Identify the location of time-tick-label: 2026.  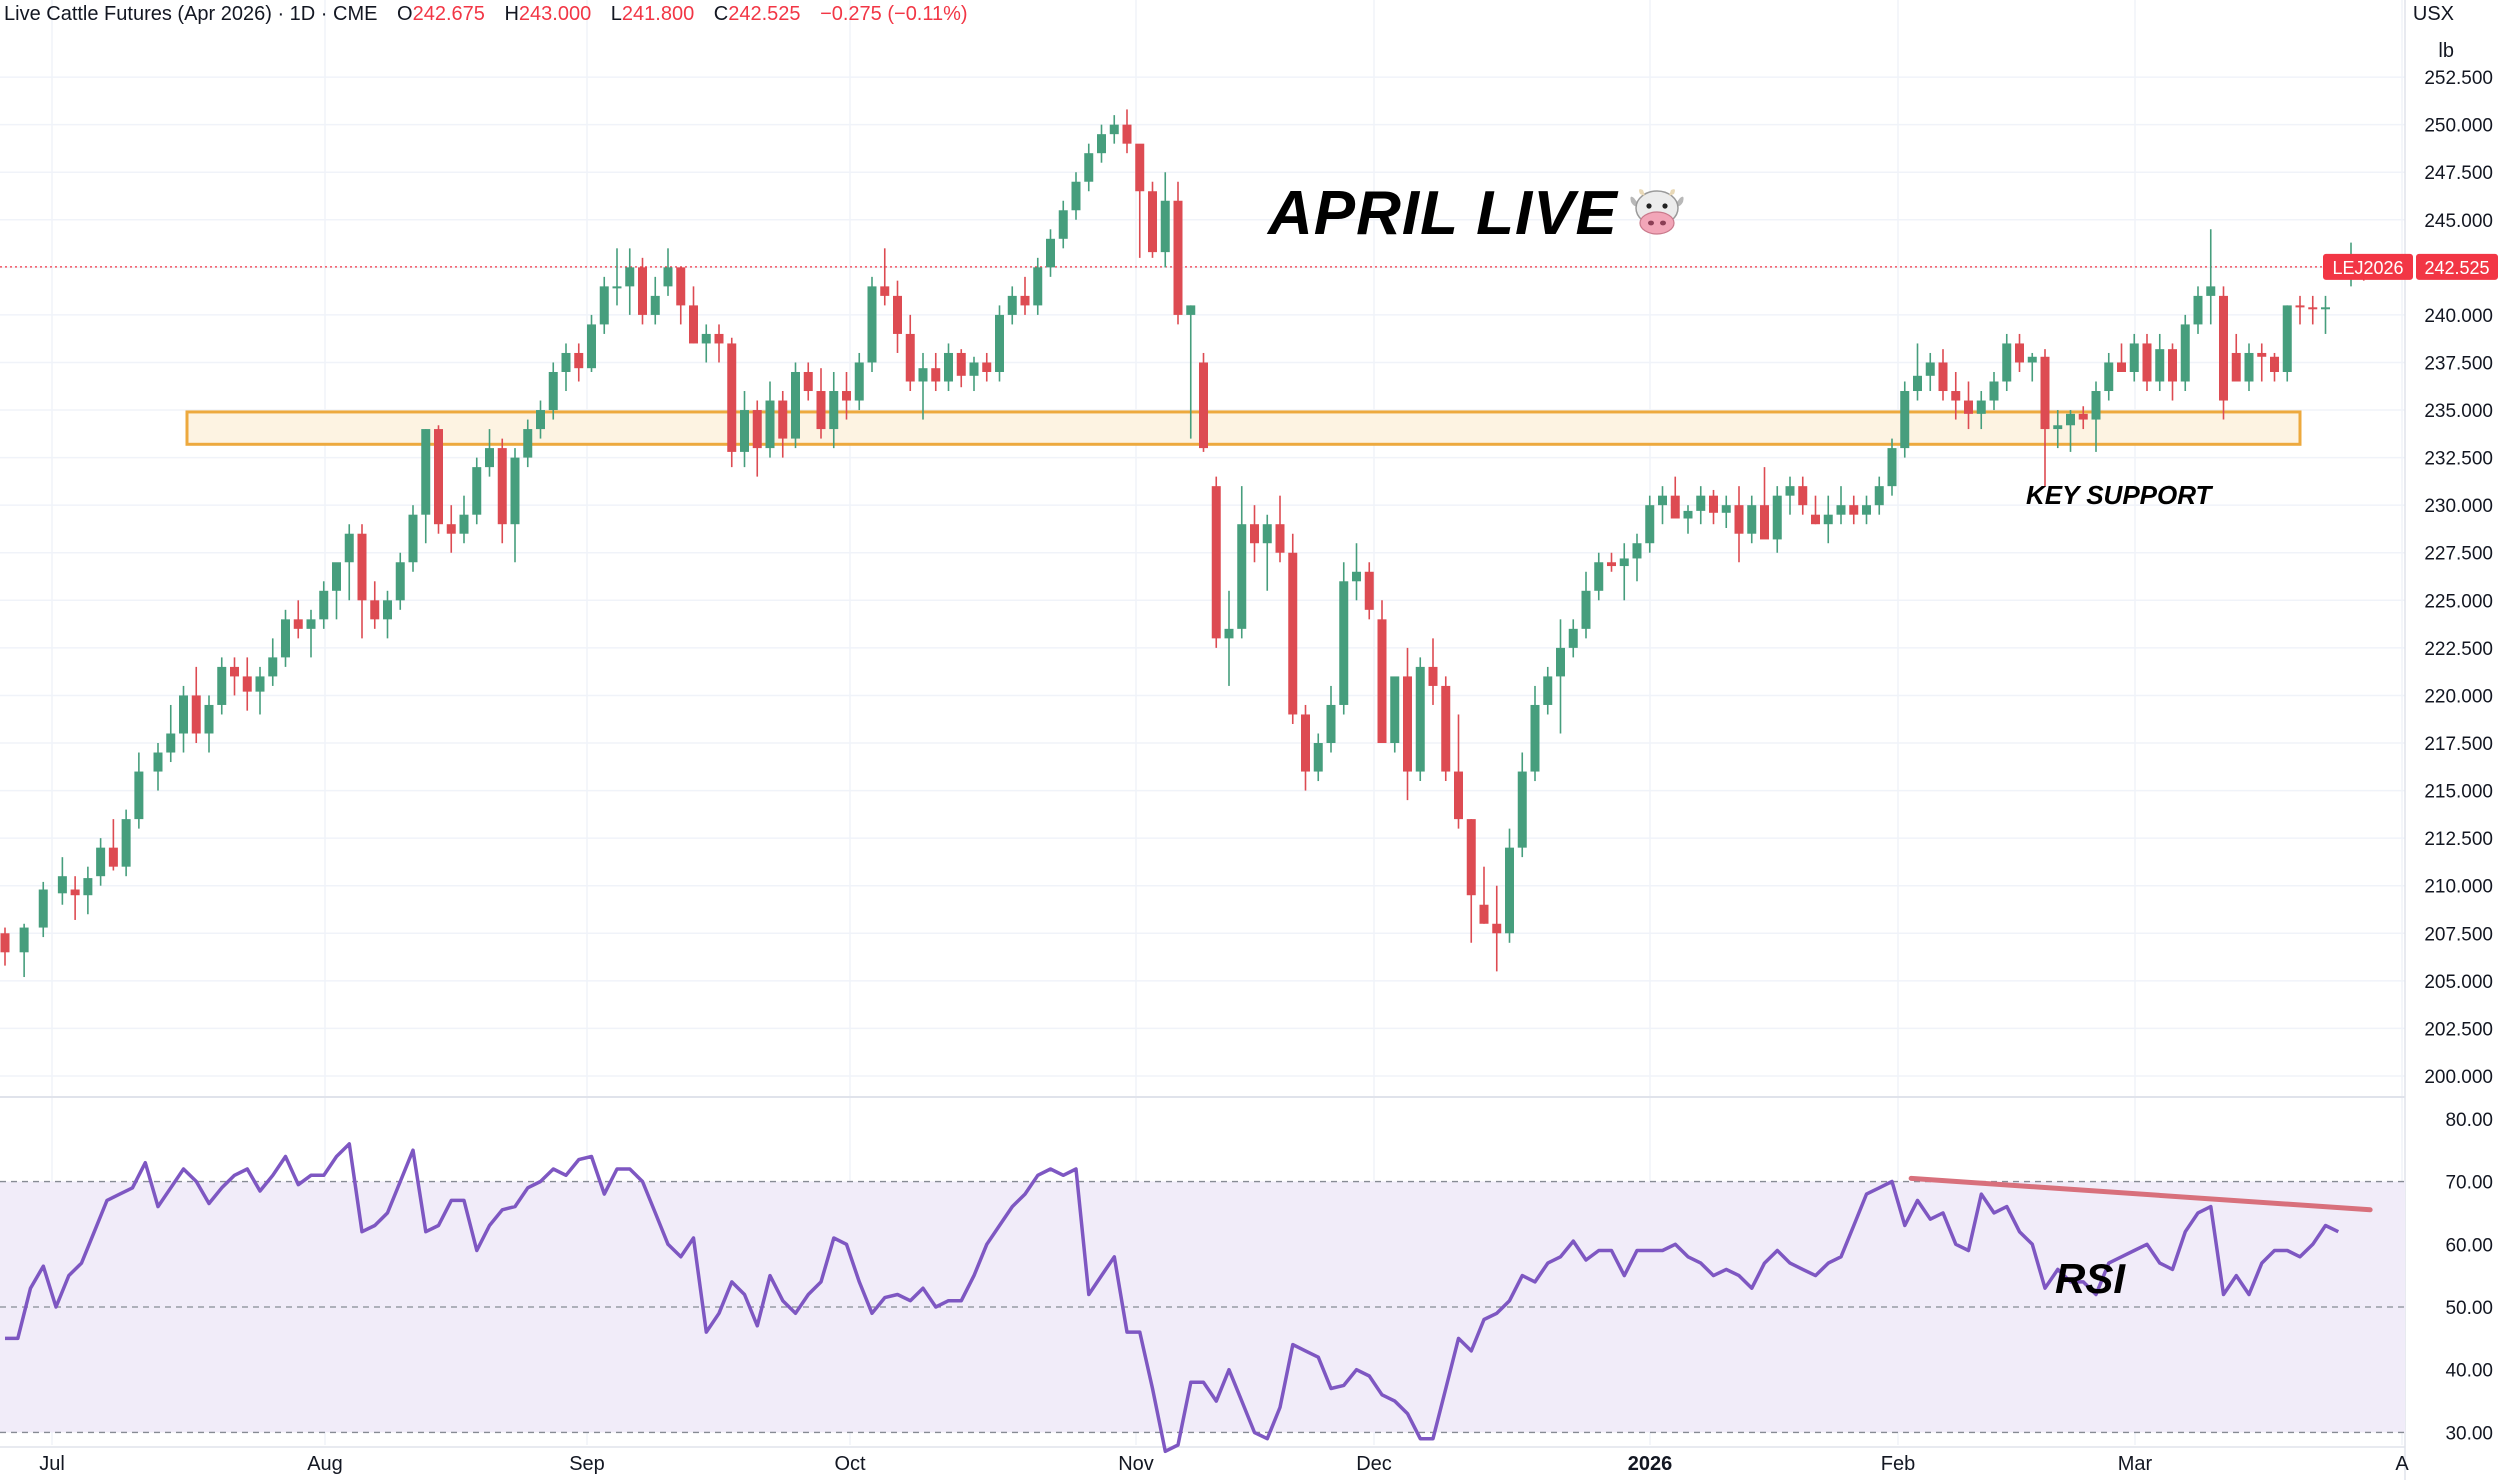
(1650, 1464).